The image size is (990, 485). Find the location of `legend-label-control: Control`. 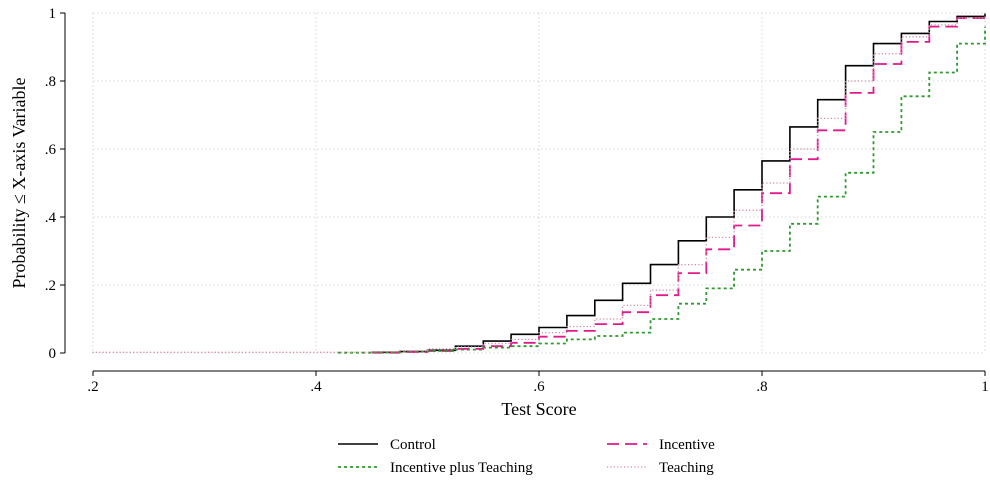

legend-label-control: Control is located at coordinates (413, 445).